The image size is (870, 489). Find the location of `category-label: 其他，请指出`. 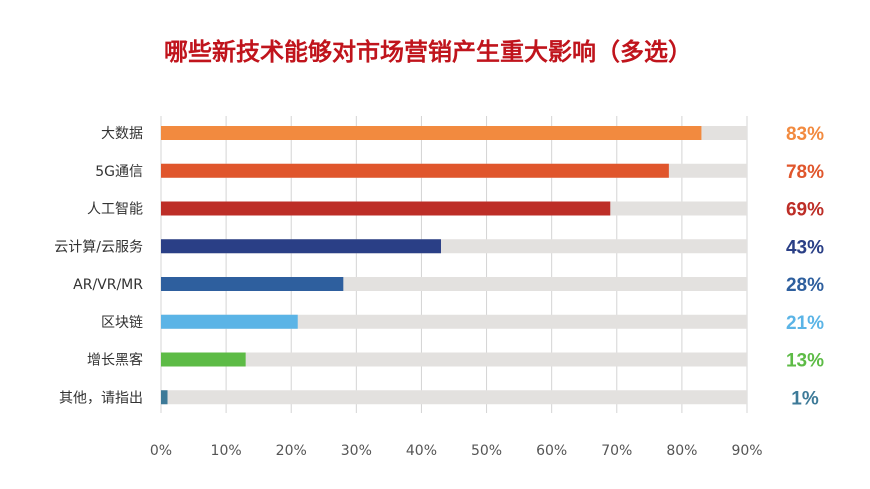

category-label: 其他，请指出 is located at coordinates (101, 398).